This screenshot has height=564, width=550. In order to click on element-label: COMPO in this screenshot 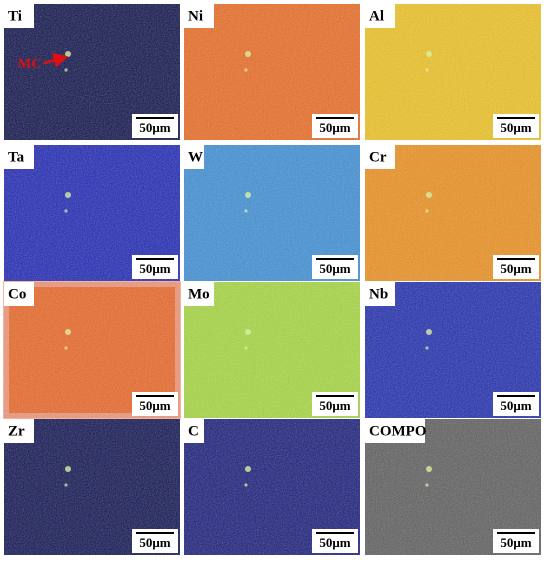, I will do `click(398, 431)`.